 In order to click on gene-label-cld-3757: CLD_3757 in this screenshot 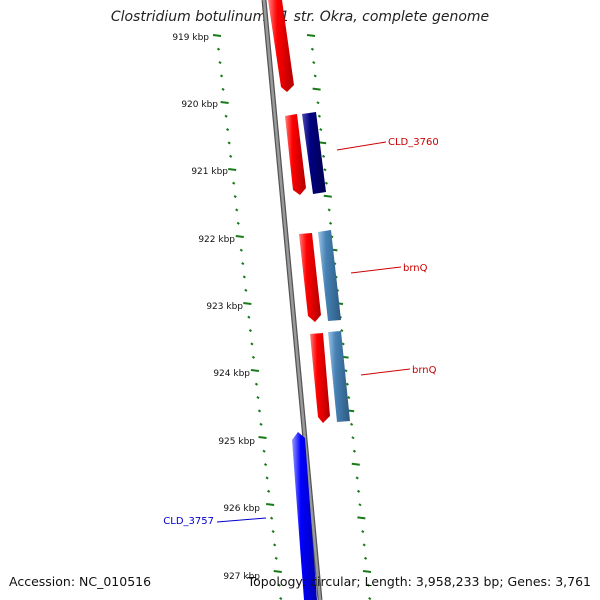, I will do `click(188, 521)`.